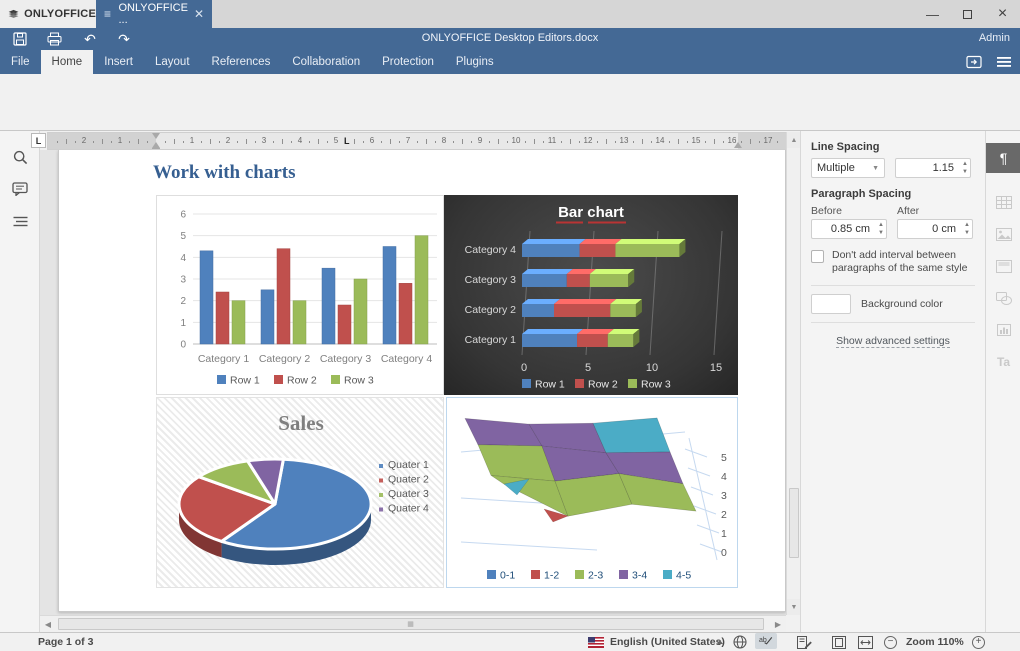 The width and height of the screenshot is (1020, 651). What do you see at coordinates (444, 140) in the screenshot?
I see `ruler-number: 8` at bounding box center [444, 140].